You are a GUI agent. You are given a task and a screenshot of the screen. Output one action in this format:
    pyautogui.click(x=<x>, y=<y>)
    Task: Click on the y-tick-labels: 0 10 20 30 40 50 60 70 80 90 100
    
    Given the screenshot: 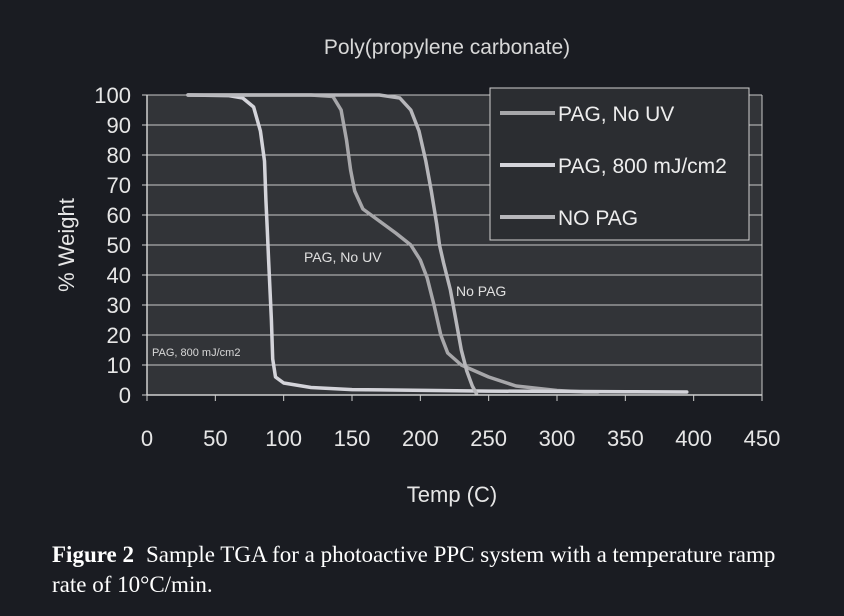 What is the action you would take?
    pyautogui.click(x=112, y=245)
    